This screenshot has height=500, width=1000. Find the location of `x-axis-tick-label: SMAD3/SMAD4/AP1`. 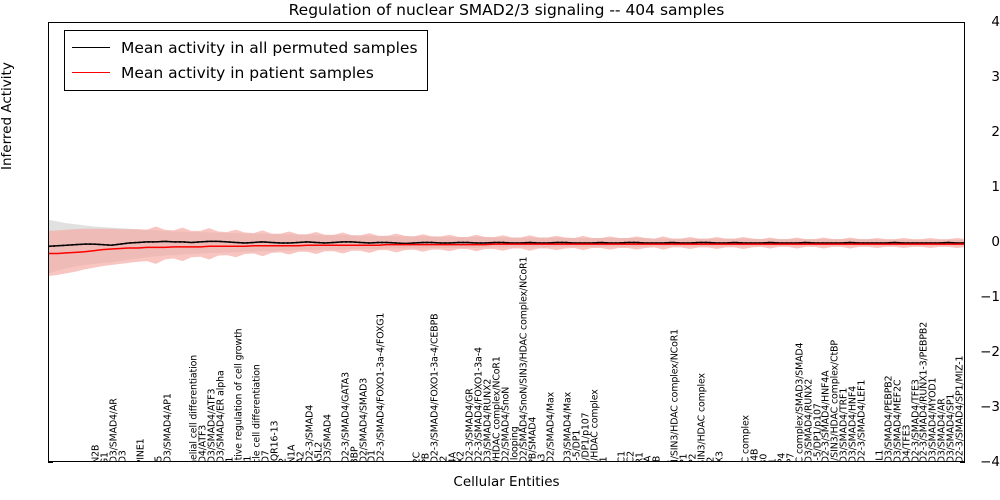

x-axis-tick-label: SMAD3/SMAD4/AP1 is located at coordinates (168, 427).